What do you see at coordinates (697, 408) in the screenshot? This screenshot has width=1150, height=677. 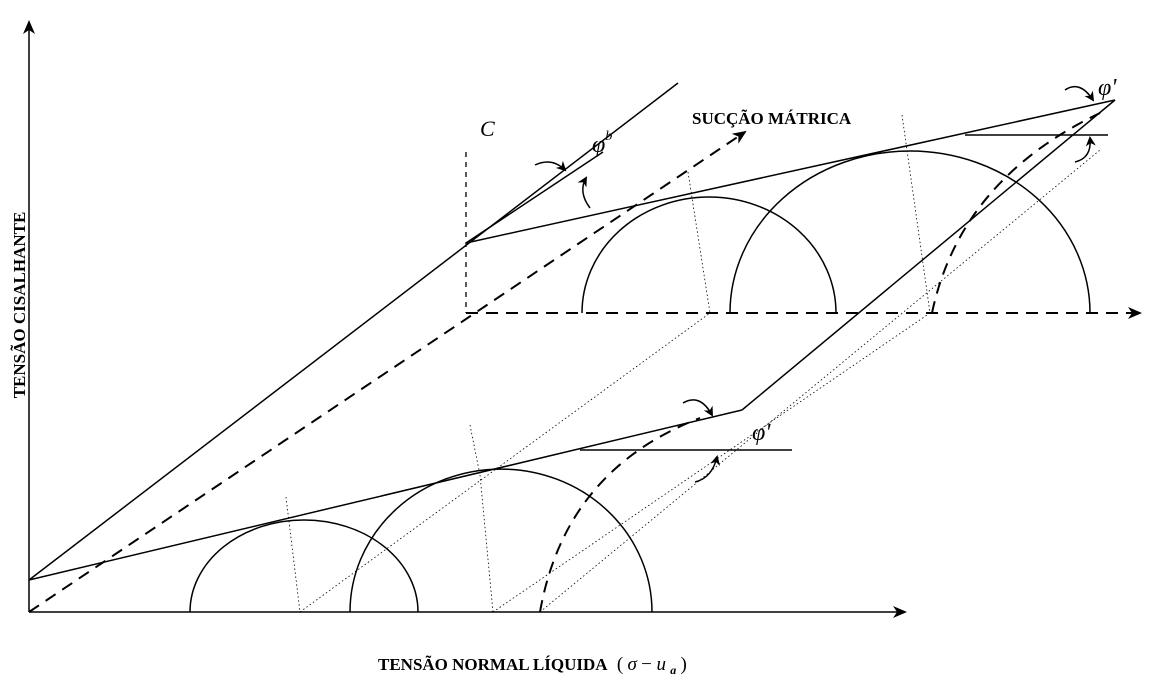 I see `phi-prime-bottom-arrow-upper` at bounding box center [697, 408].